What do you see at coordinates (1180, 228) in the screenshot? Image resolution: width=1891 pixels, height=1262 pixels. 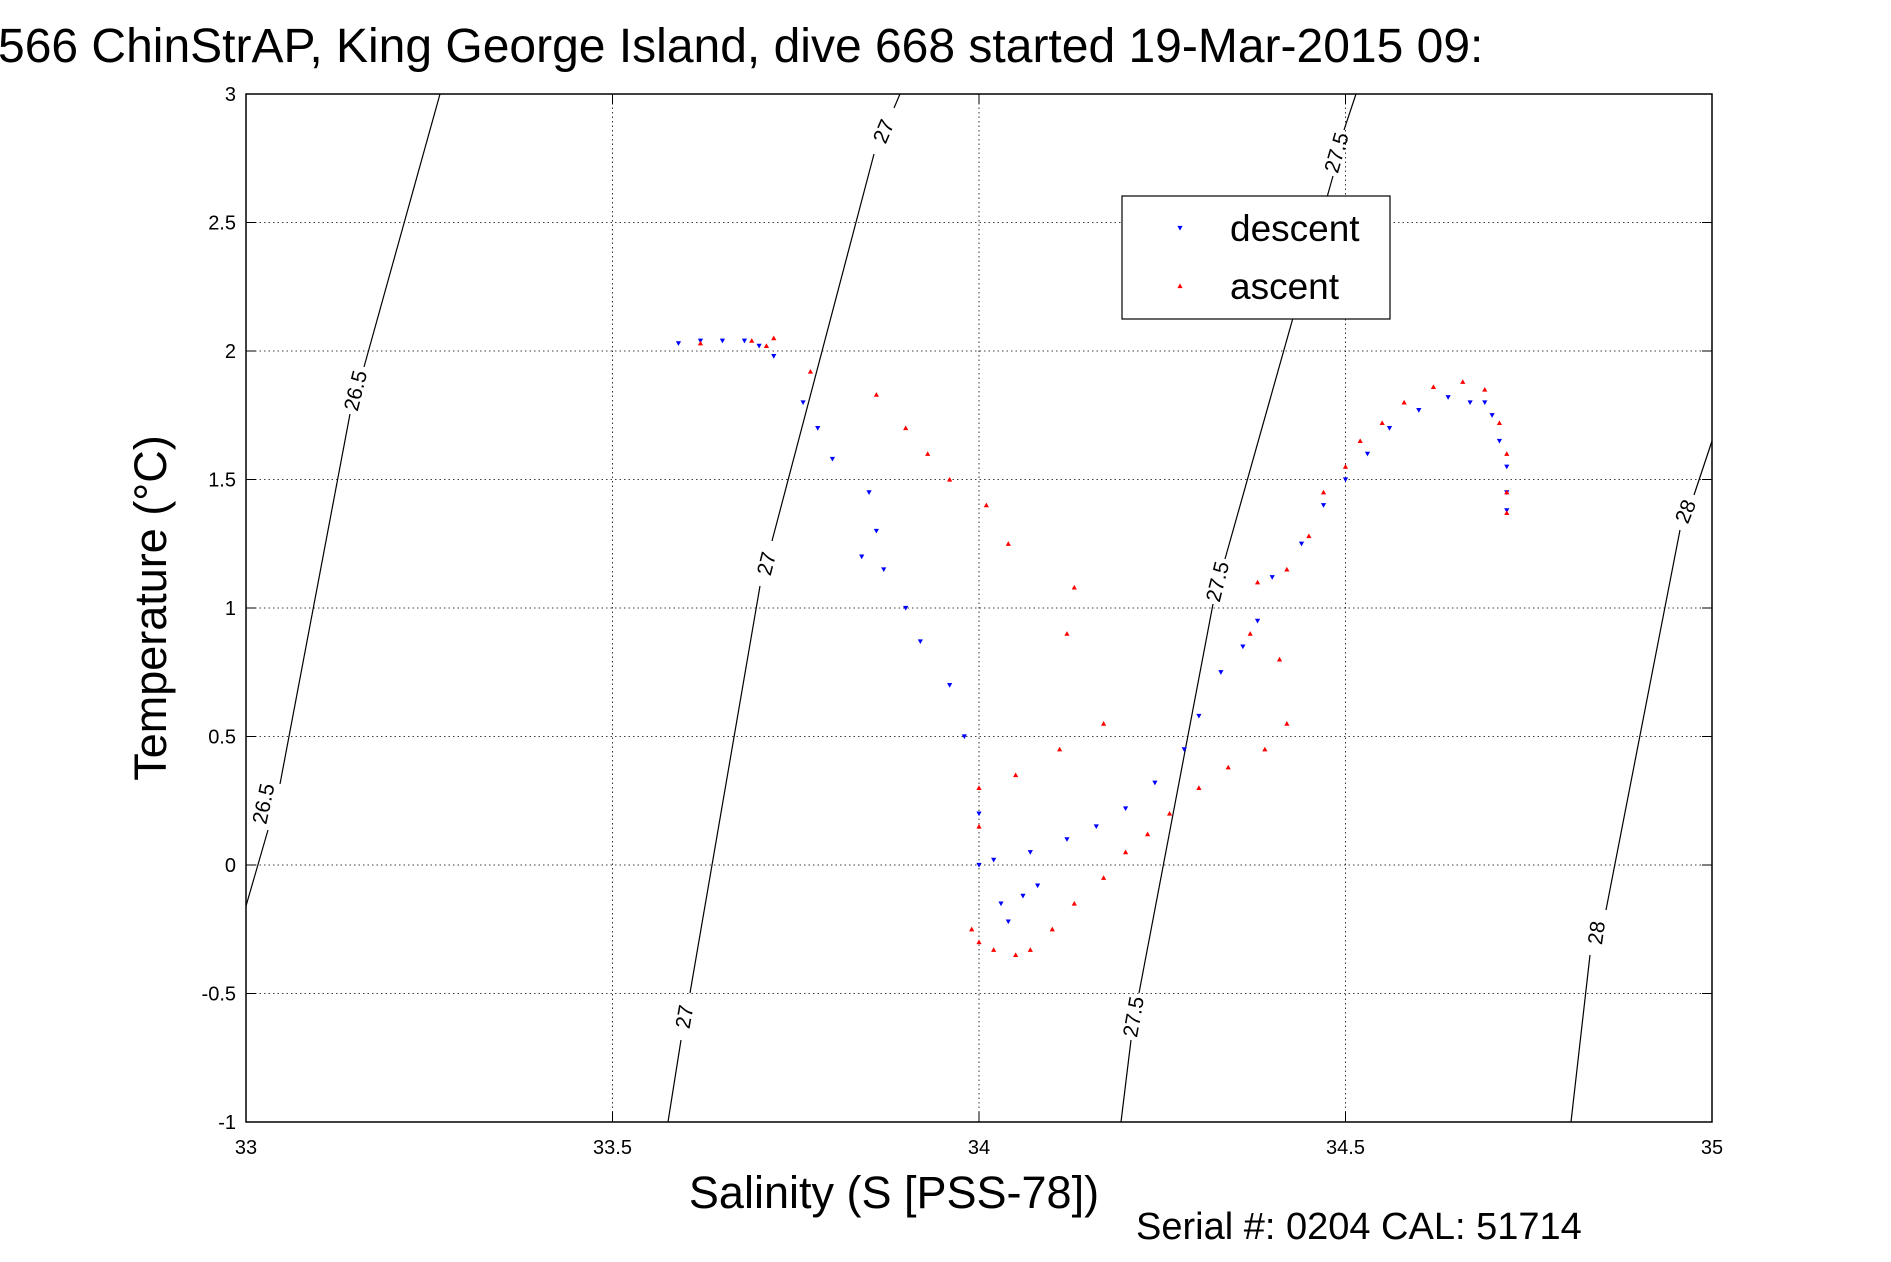 I see `legend-marker-descent` at bounding box center [1180, 228].